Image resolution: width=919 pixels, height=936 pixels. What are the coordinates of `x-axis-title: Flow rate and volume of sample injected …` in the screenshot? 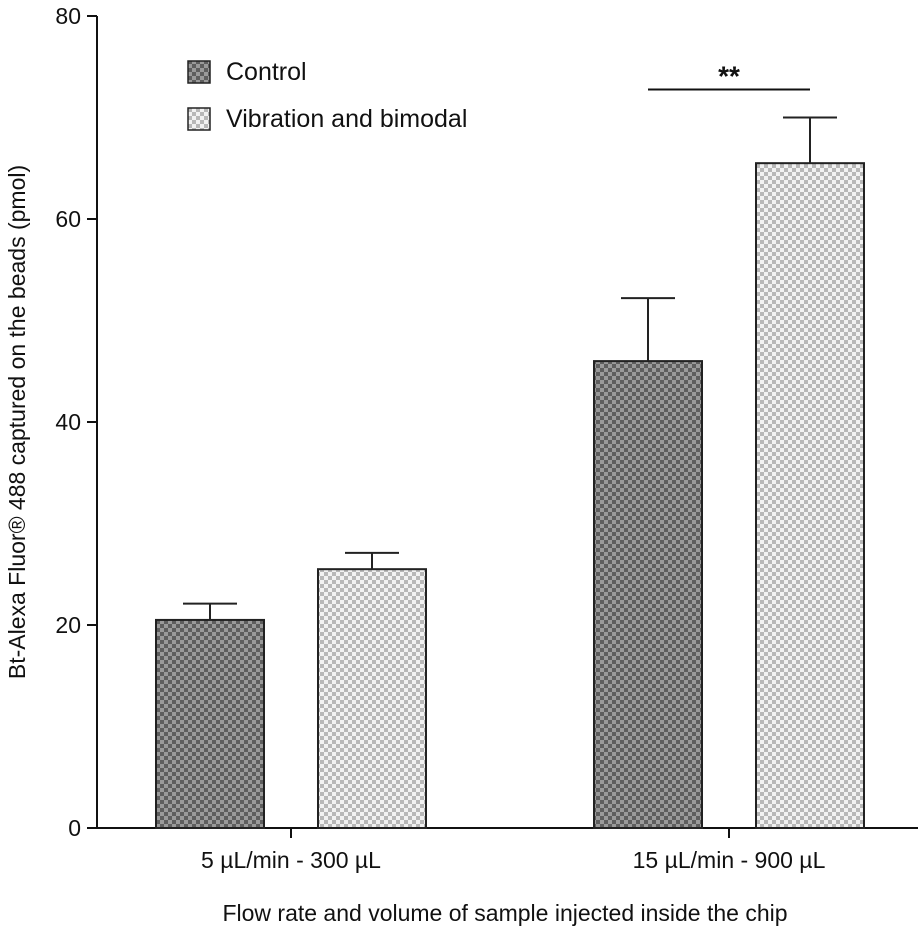 It's located at (504, 913).